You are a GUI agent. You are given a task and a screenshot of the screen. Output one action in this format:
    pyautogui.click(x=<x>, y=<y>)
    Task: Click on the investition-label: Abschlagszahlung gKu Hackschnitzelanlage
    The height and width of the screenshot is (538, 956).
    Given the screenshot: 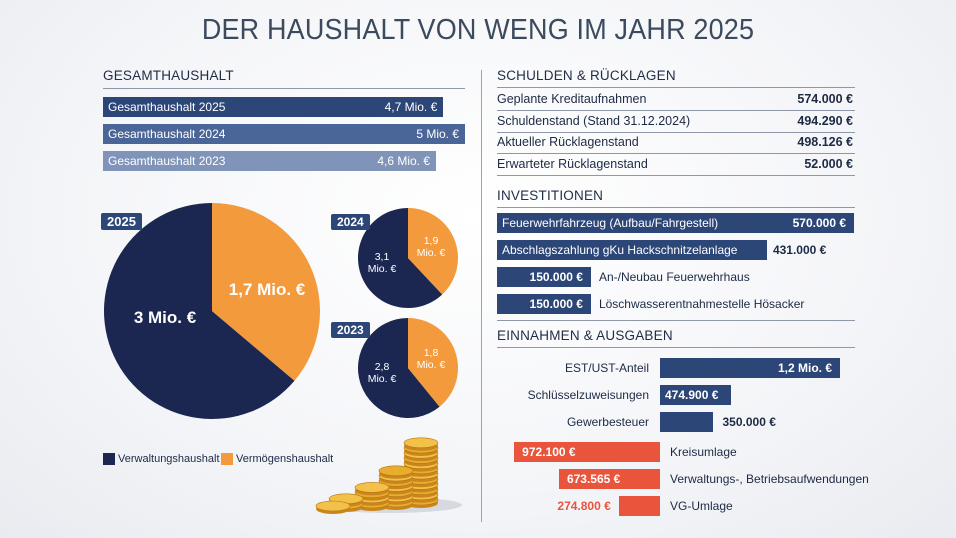 What is the action you would take?
    pyautogui.click(x=620, y=250)
    